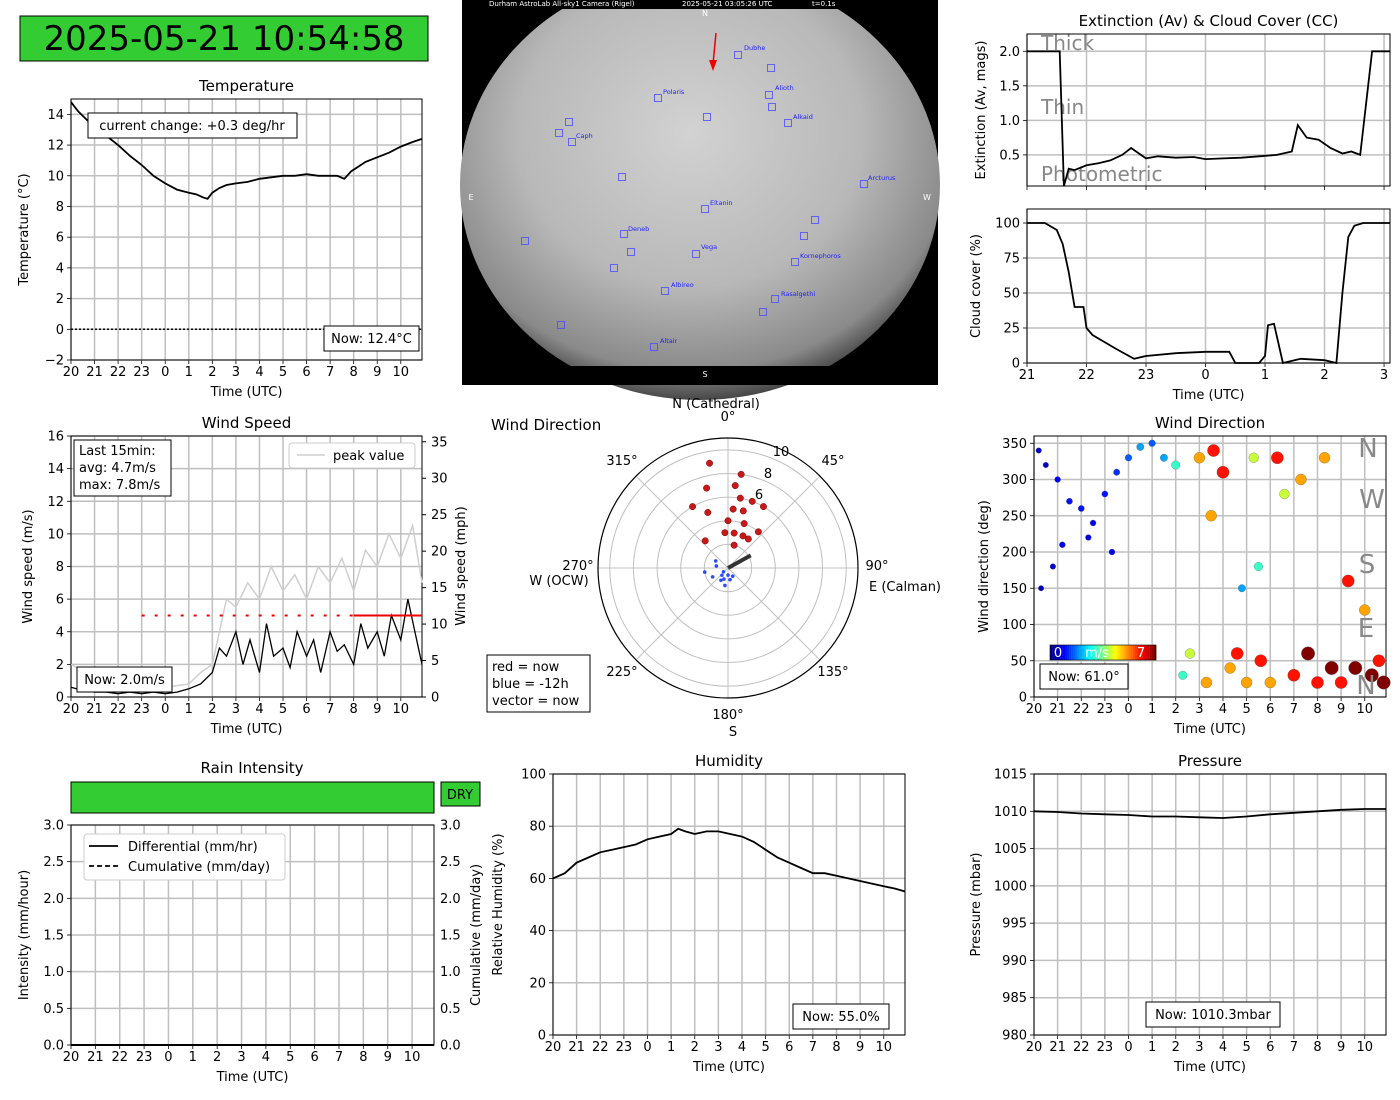 The image size is (1400, 1100). Describe the element at coordinates (1009, 121) in the screenshot. I see `extinction-ytick-label: 1.0` at that location.